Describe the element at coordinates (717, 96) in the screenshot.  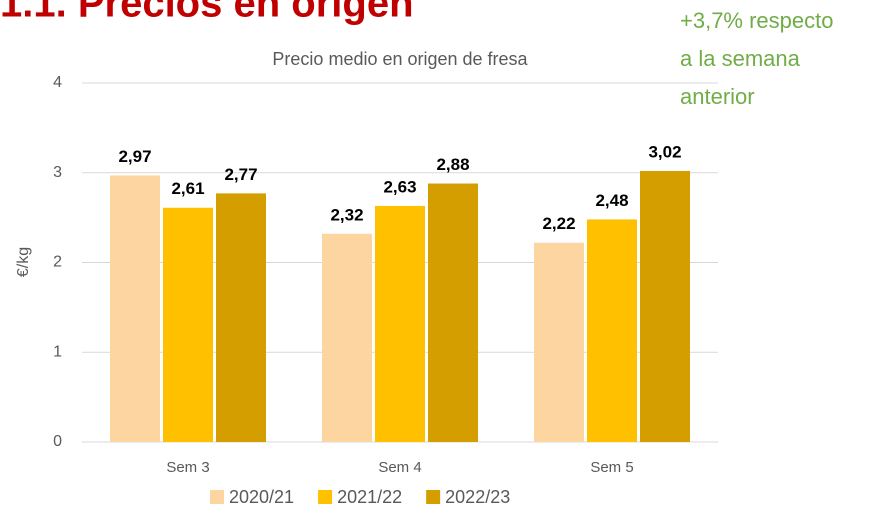
I see `annotation: anterior` at that location.